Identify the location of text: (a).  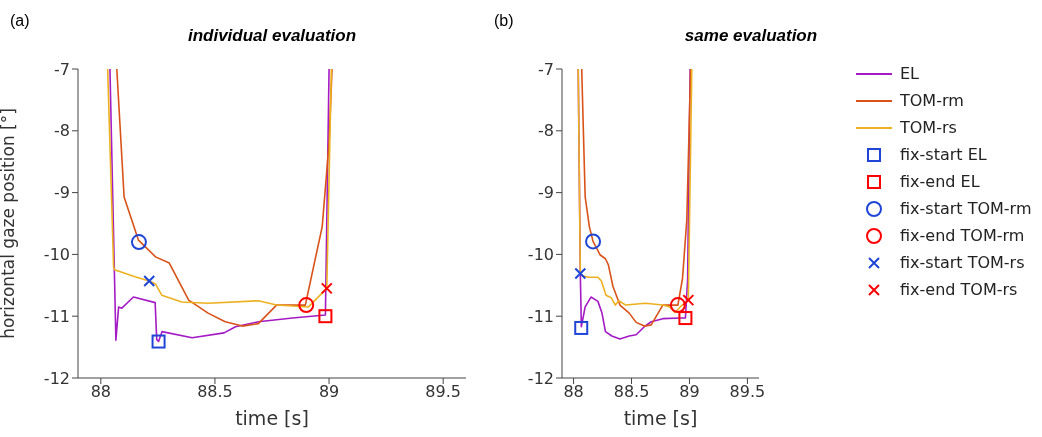
(20, 21).